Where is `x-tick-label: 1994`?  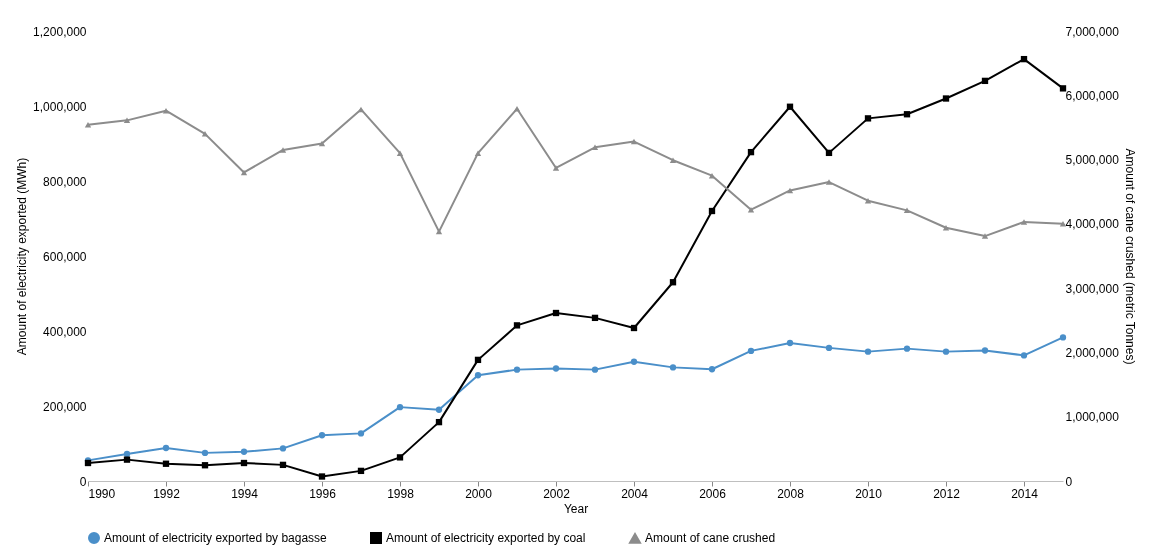
x-tick-label: 1994 is located at coordinates (245, 493).